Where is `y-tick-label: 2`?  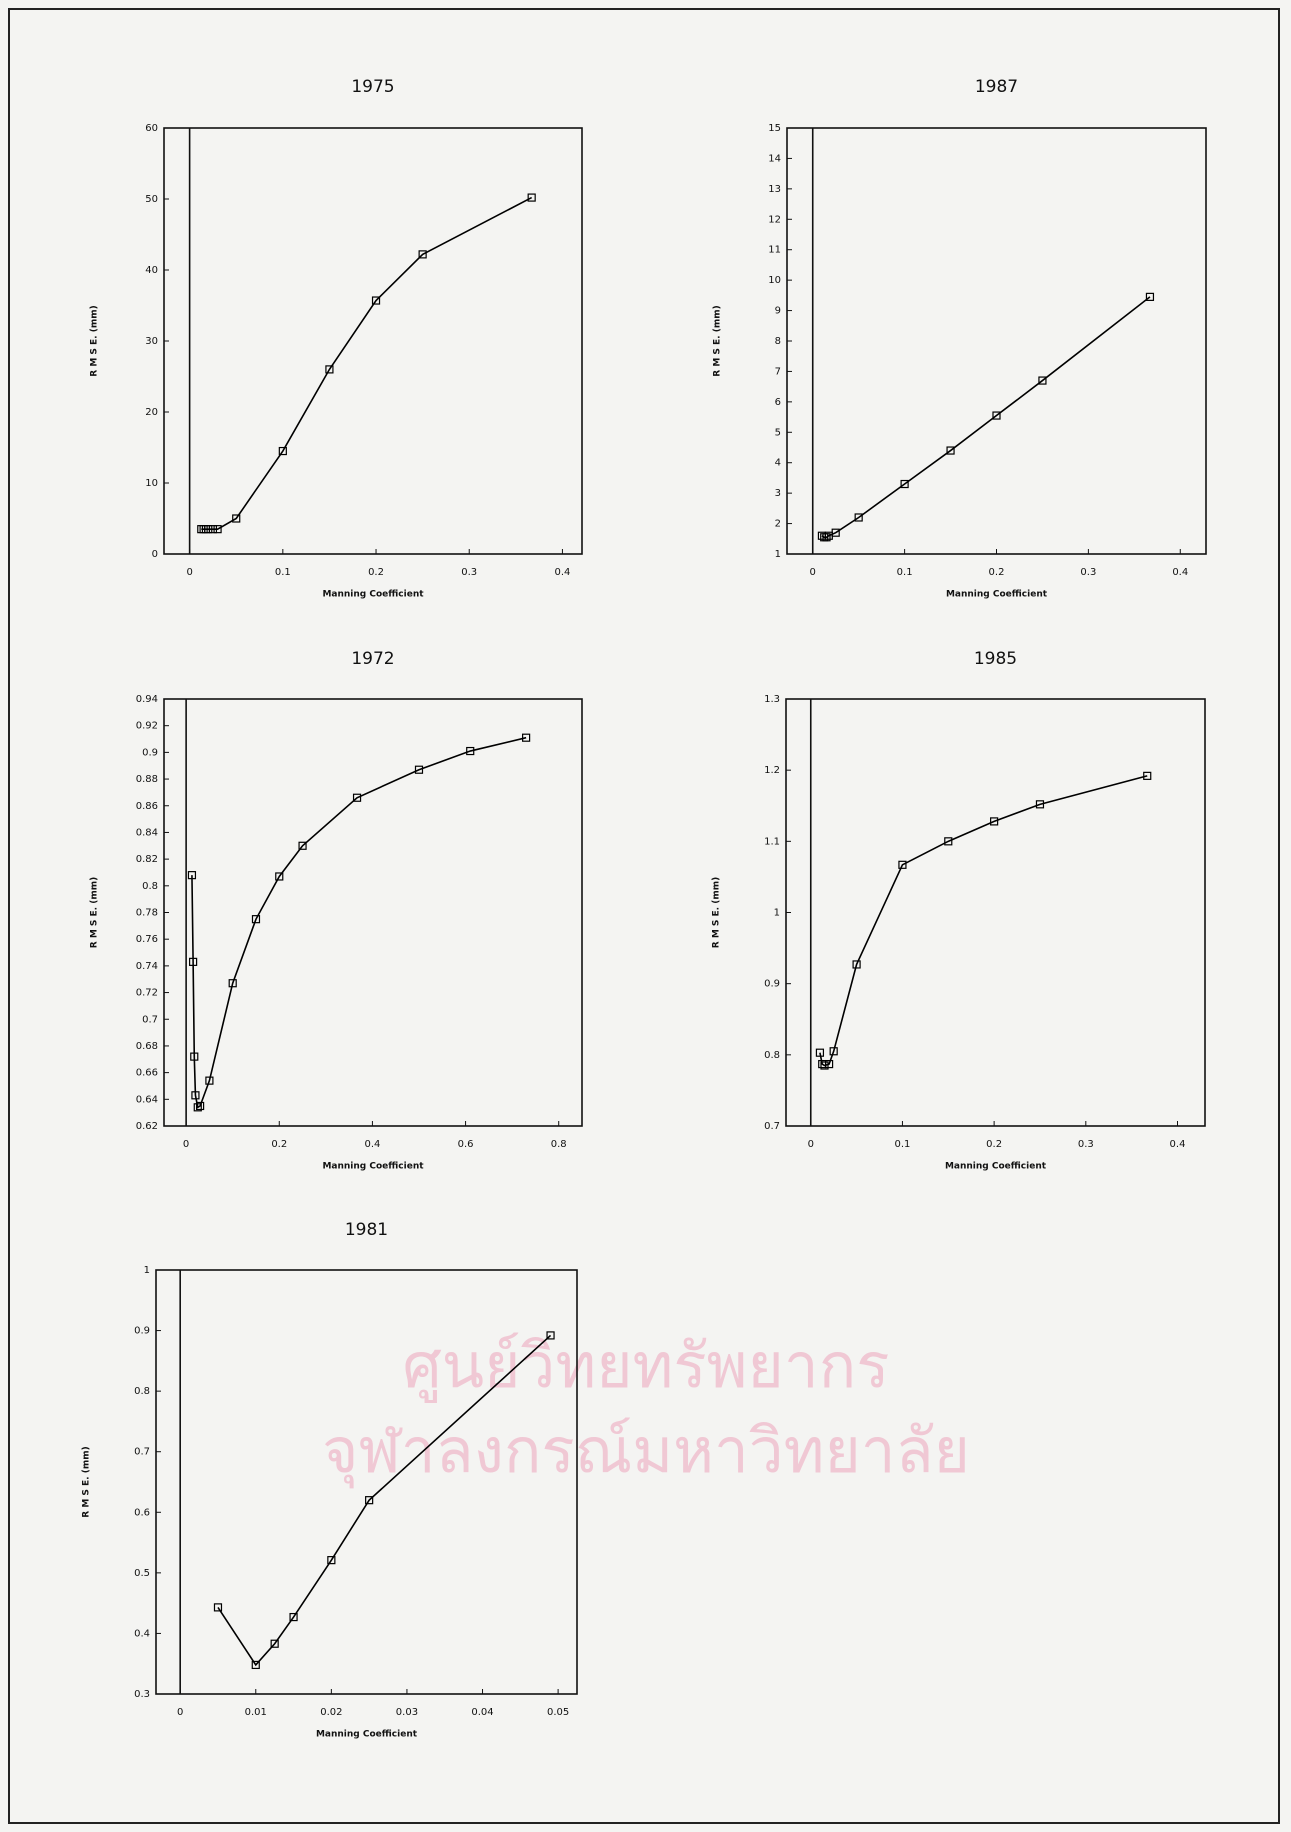
y-tick-label: 2 is located at coordinates (778, 524).